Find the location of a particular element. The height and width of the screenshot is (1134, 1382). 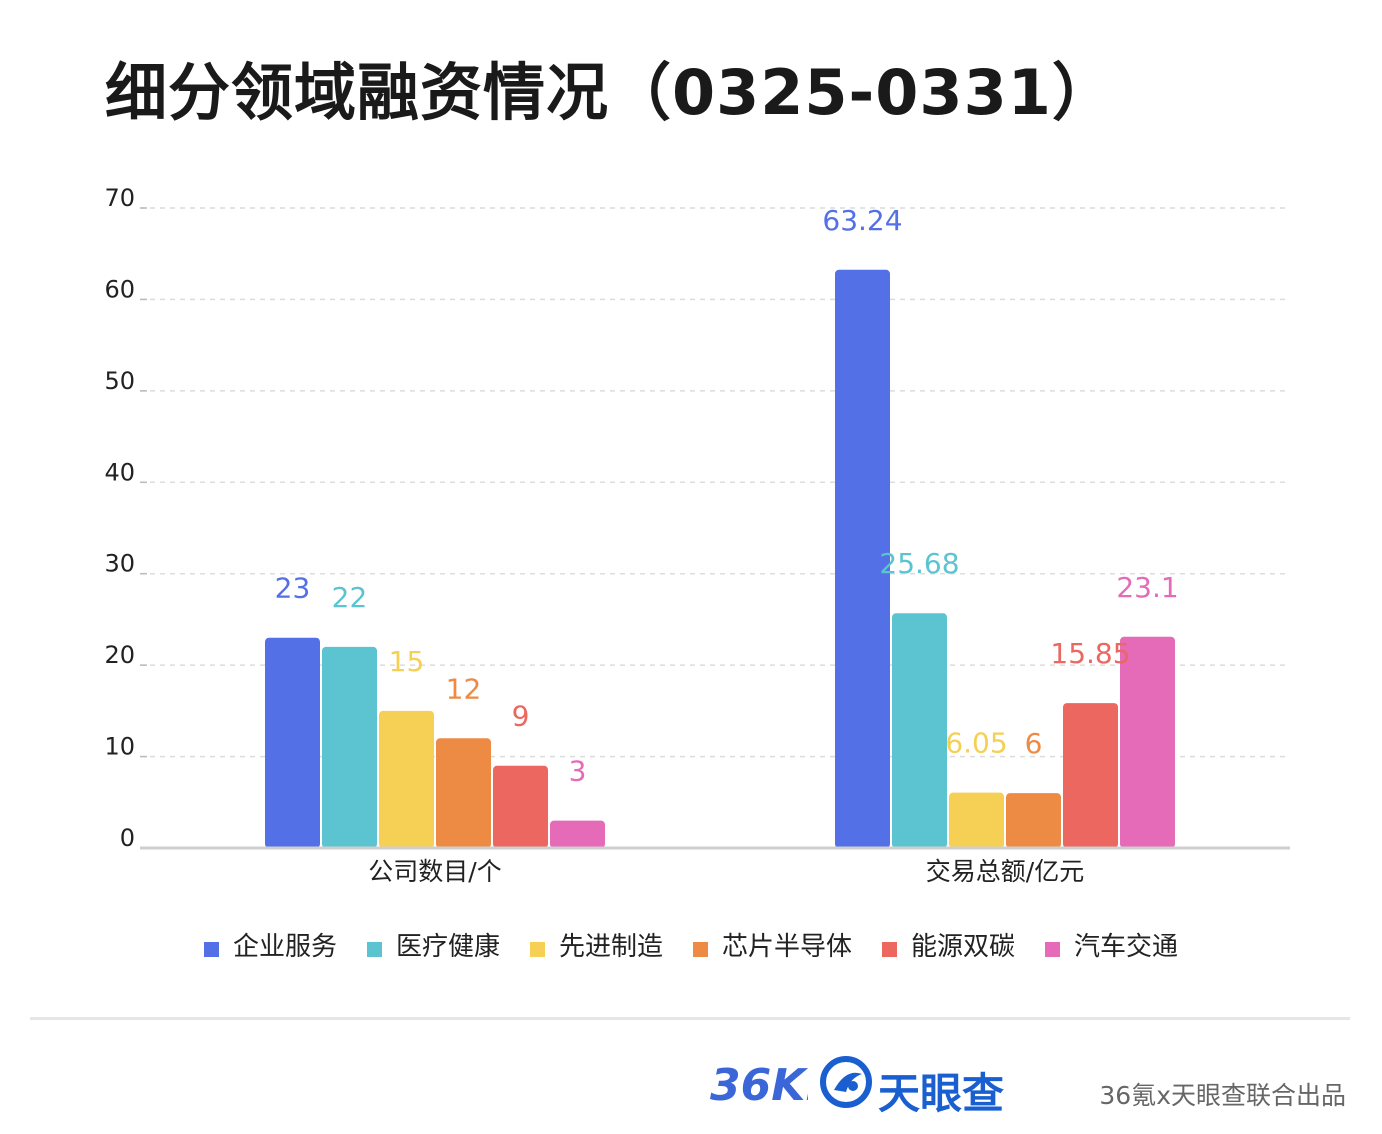

tianyancha-logo-text: 天眼查 is located at coordinates (941, 1093).